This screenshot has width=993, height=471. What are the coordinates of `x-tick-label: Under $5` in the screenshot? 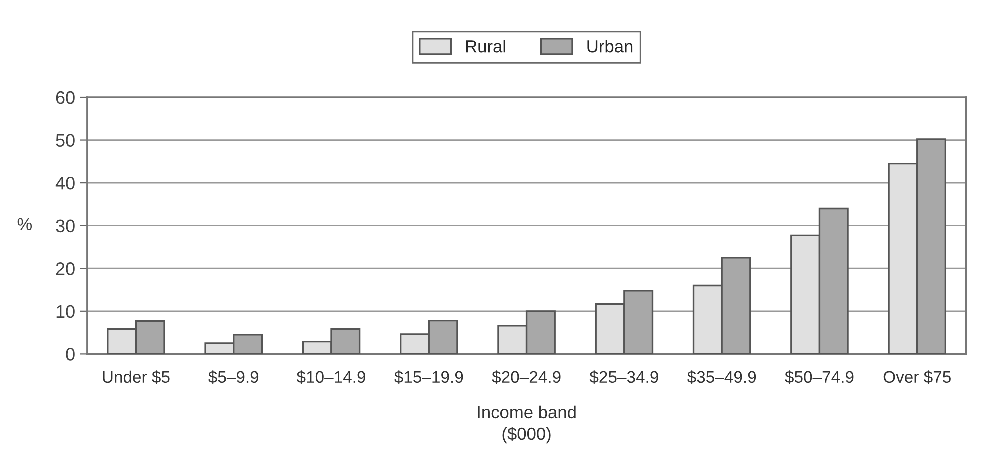 It's located at (136, 377).